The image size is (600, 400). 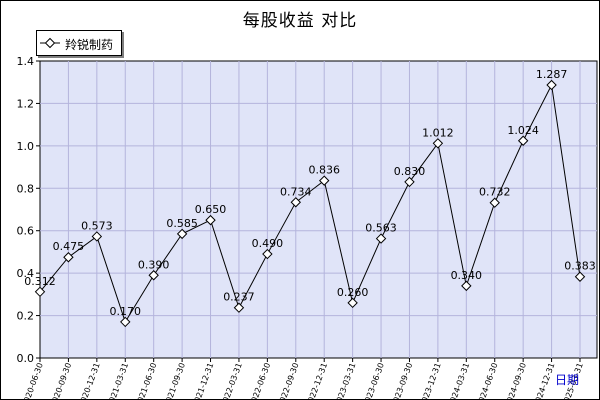 I want to click on data-label: 0.390, so click(x=154, y=264).